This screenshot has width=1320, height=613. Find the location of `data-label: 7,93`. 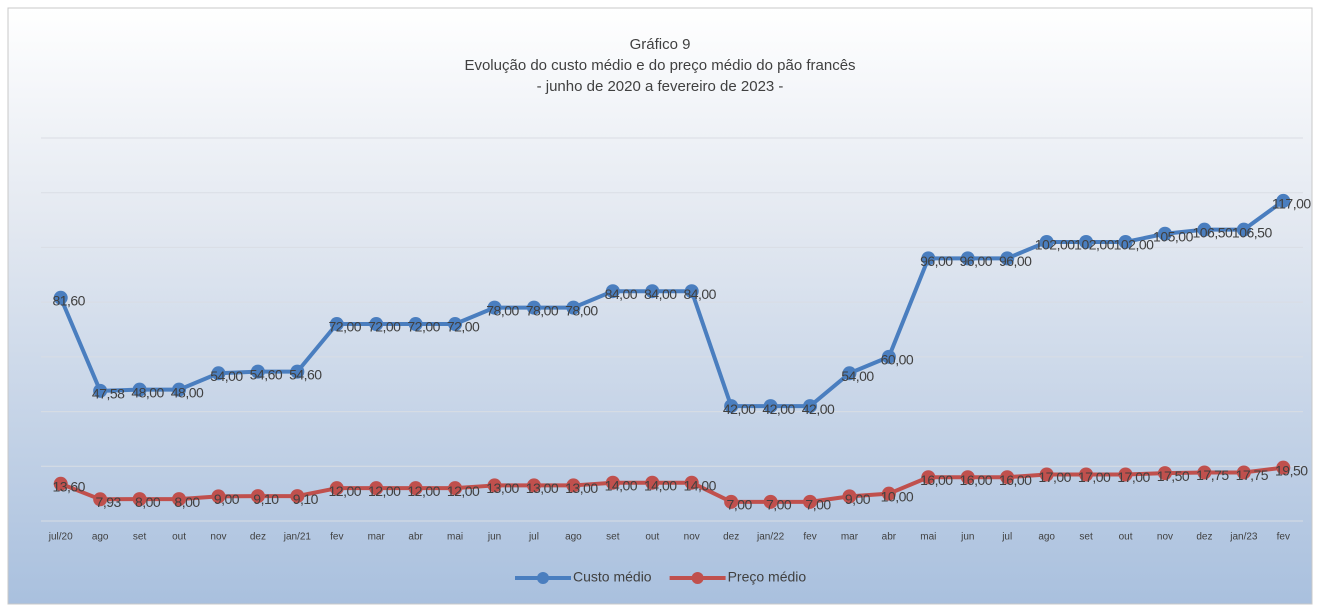

data-label: 7,93 is located at coordinates (109, 502).